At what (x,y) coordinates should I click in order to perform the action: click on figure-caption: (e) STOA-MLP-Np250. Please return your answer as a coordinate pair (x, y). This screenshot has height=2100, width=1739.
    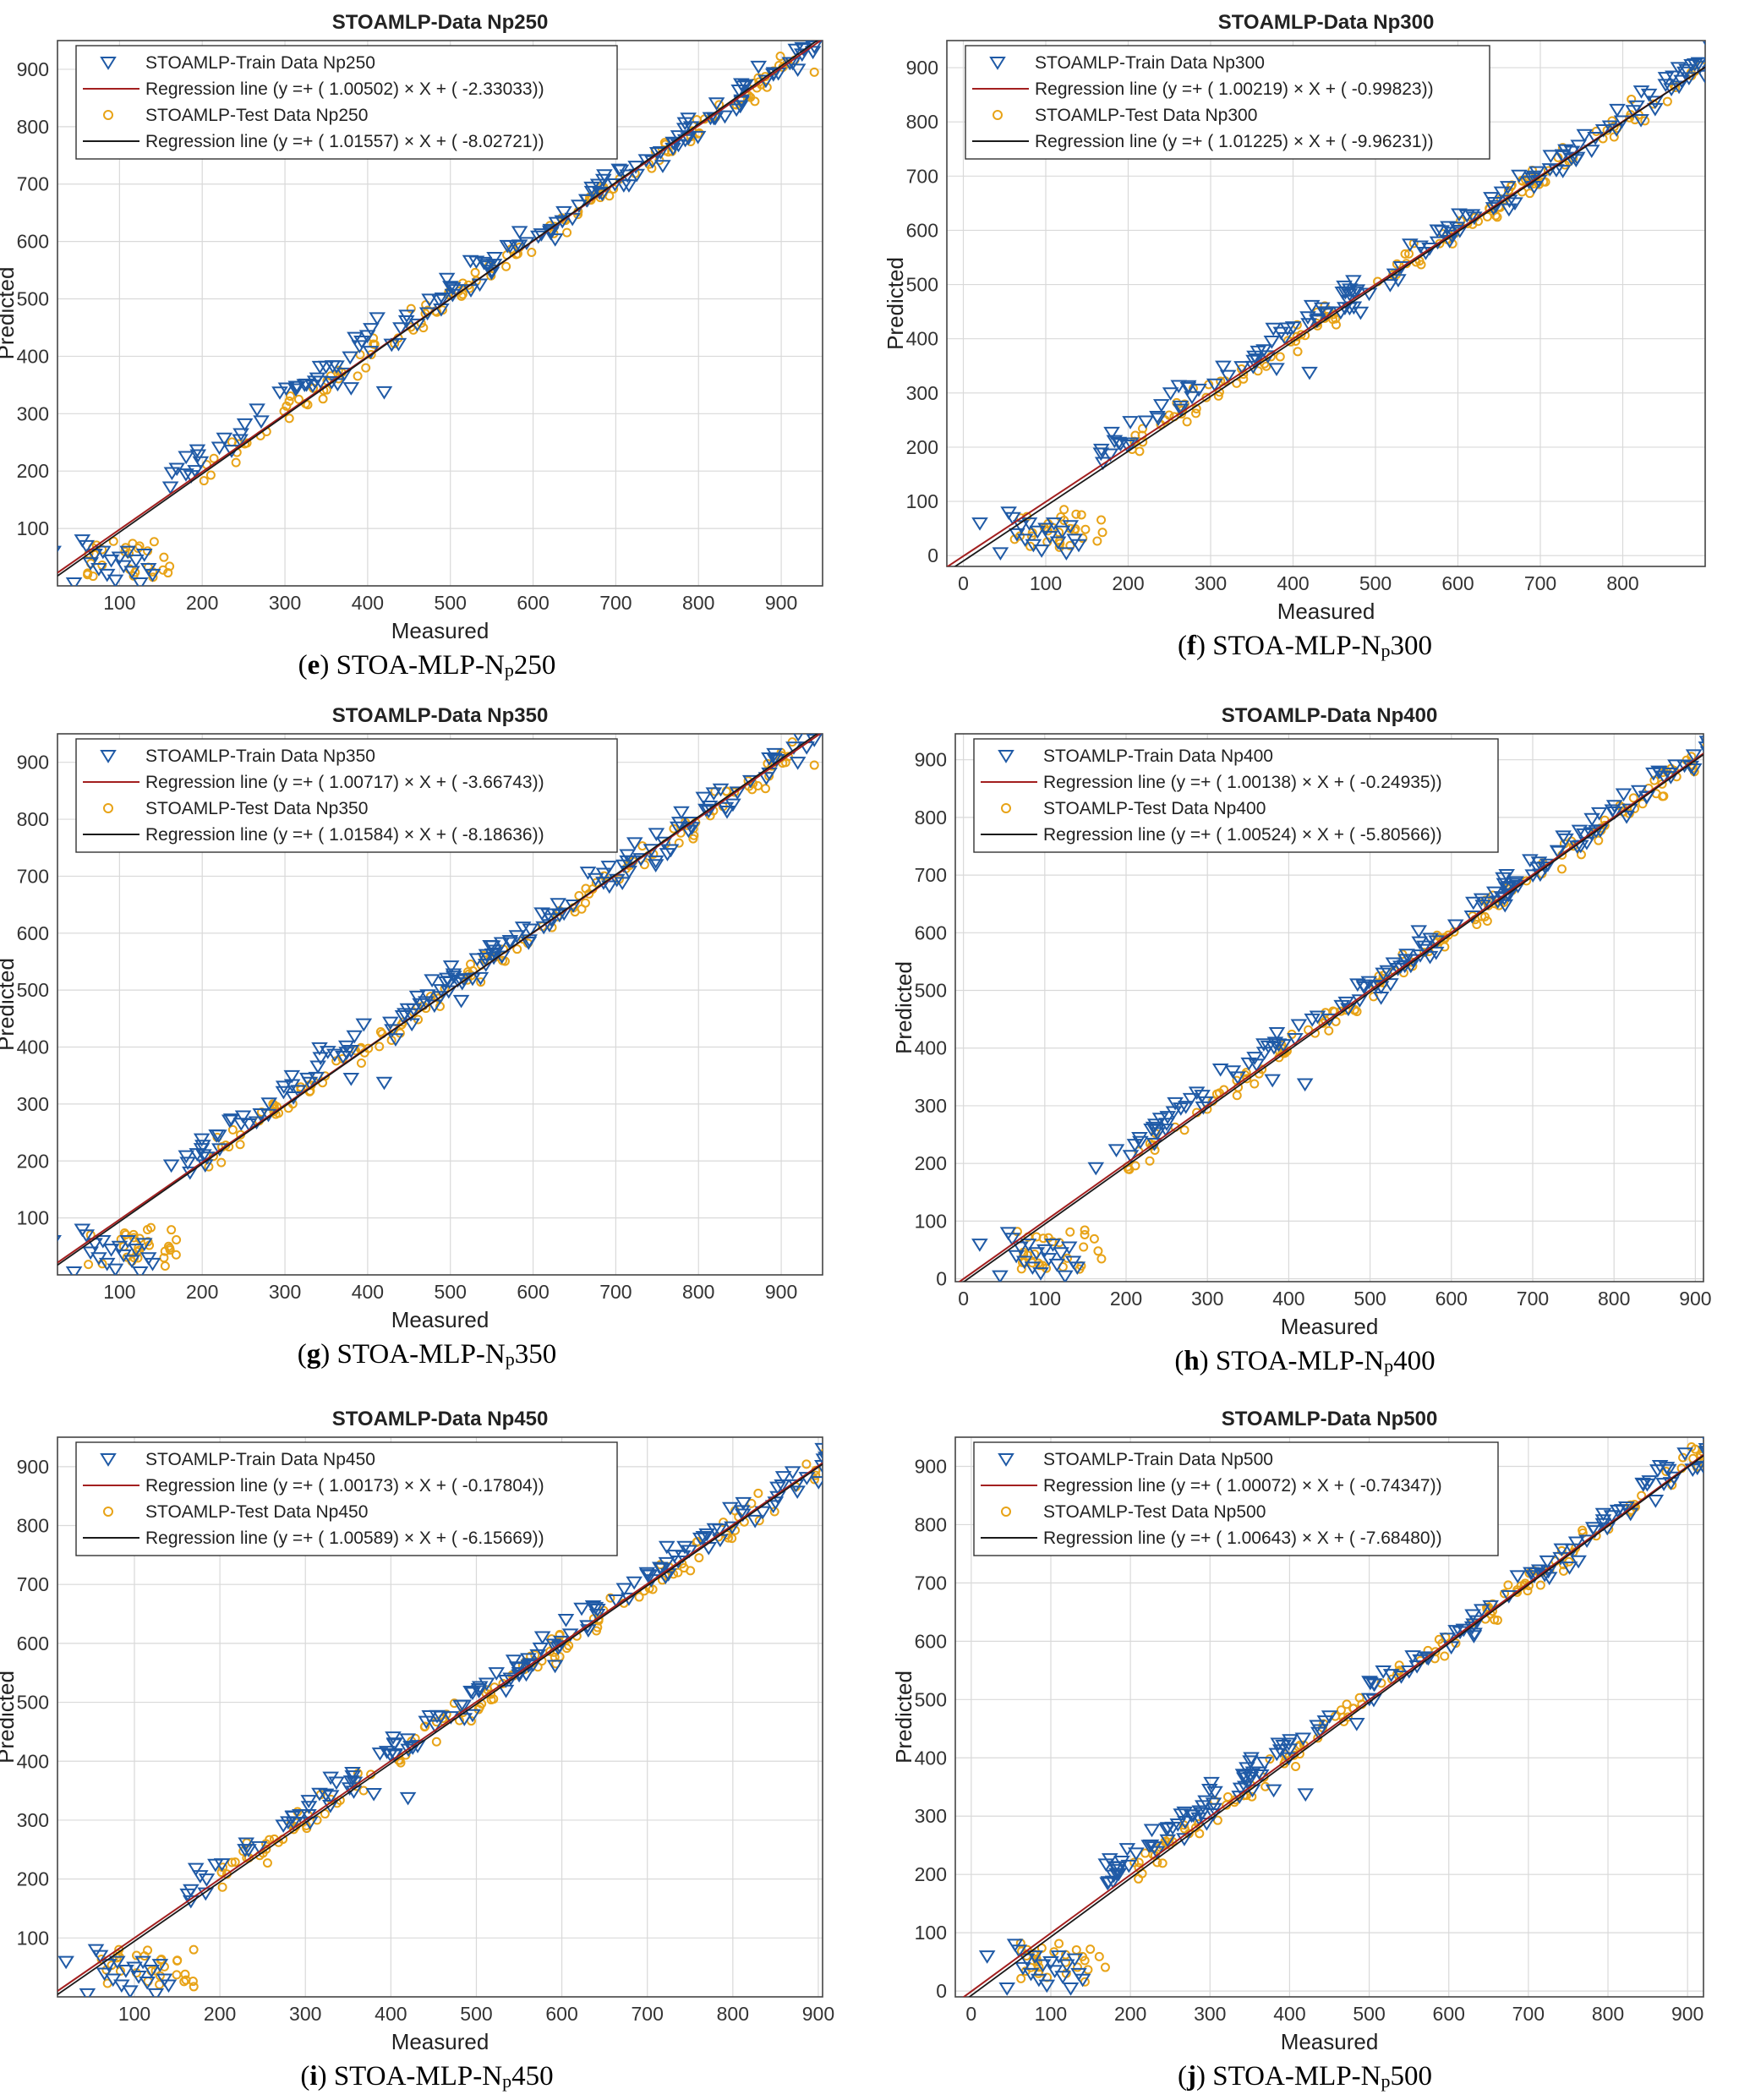
    Looking at the image, I should click on (427, 665).